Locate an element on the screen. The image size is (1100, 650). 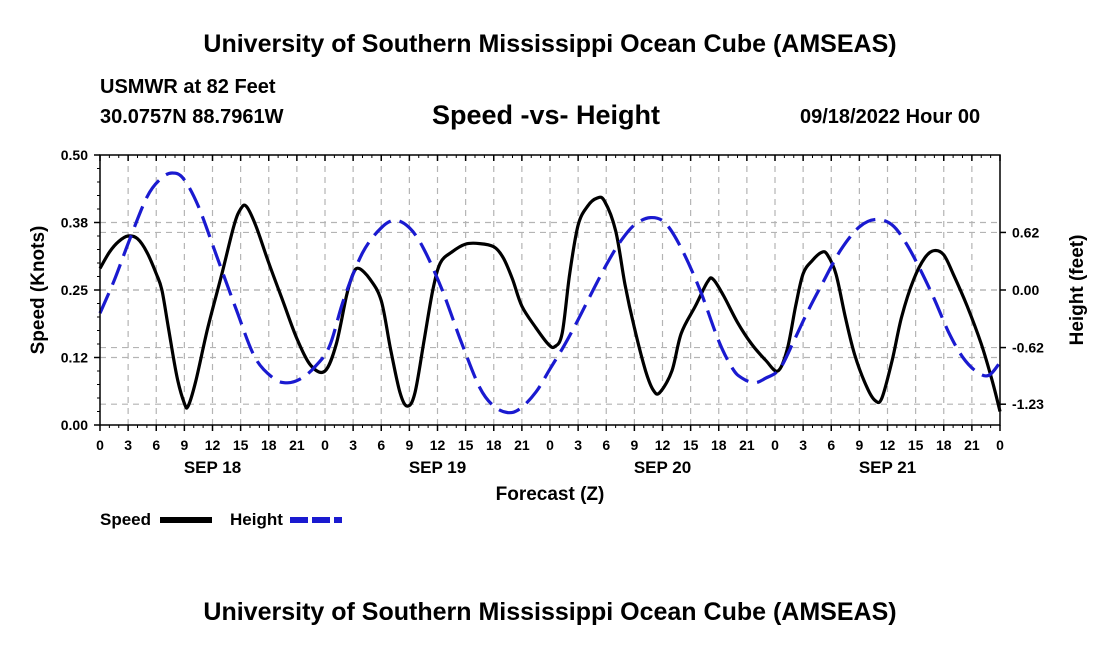
legend-label-speed: Speed is located at coordinates (125, 519).